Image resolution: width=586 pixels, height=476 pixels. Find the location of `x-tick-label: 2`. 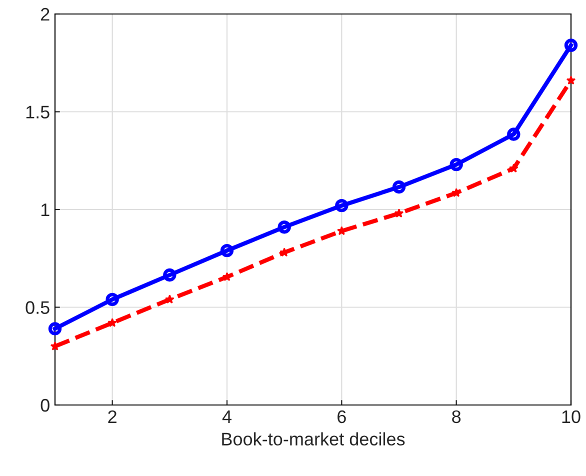

x-tick-label: 2 is located at coordinates (112, 416).